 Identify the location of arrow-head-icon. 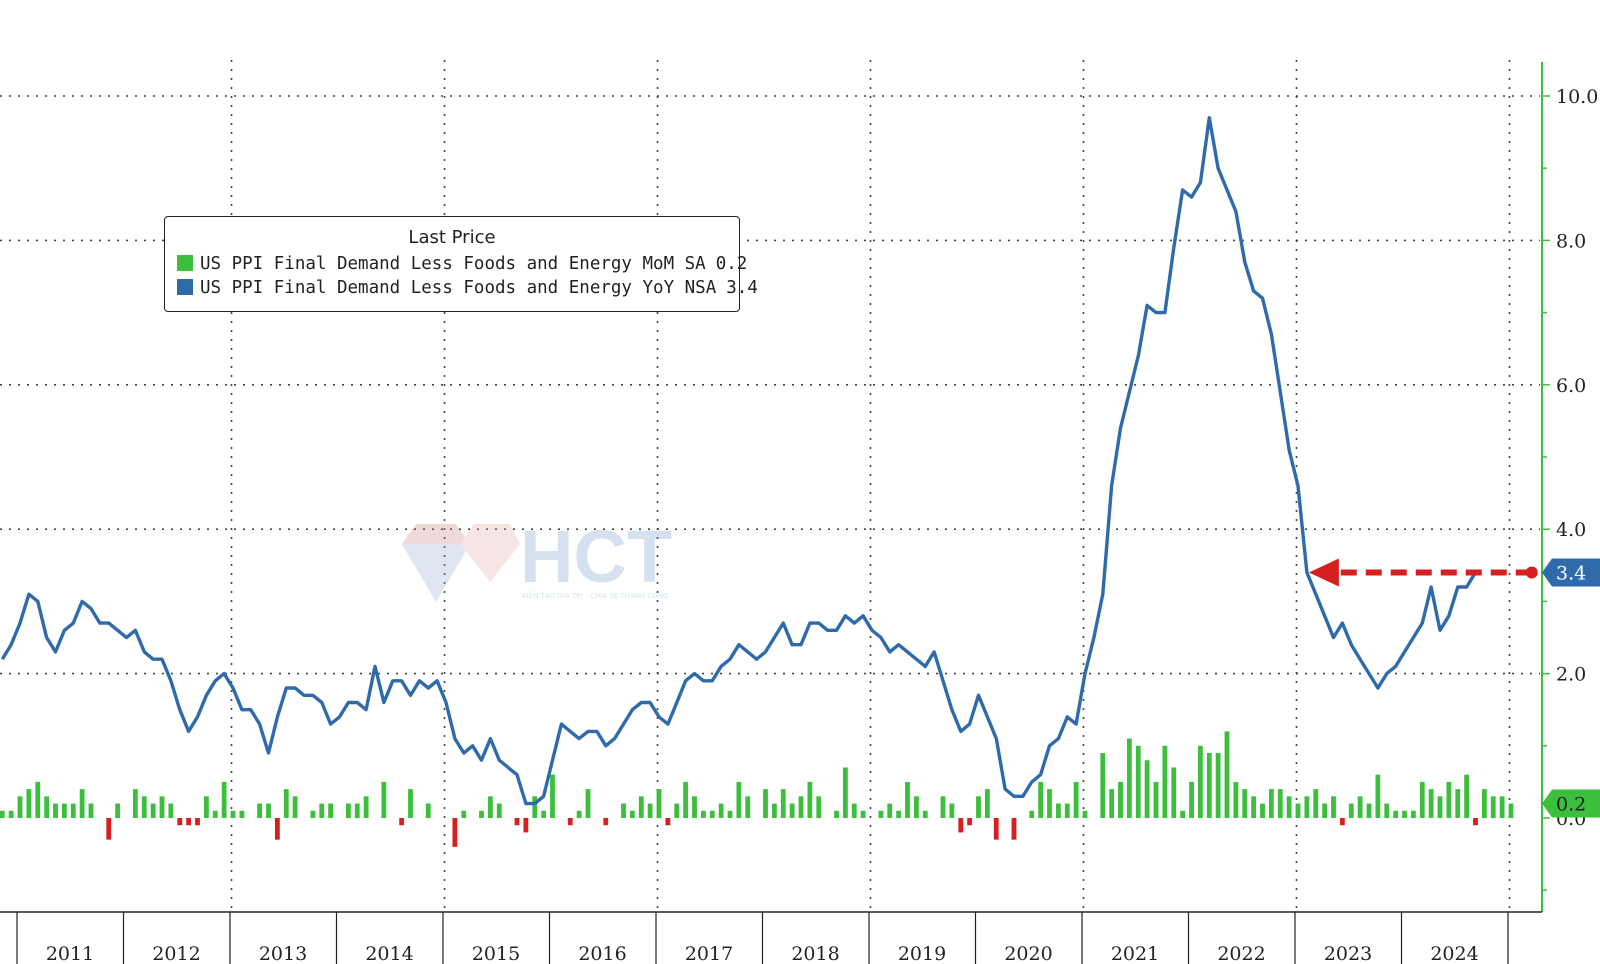
(1323, 572).